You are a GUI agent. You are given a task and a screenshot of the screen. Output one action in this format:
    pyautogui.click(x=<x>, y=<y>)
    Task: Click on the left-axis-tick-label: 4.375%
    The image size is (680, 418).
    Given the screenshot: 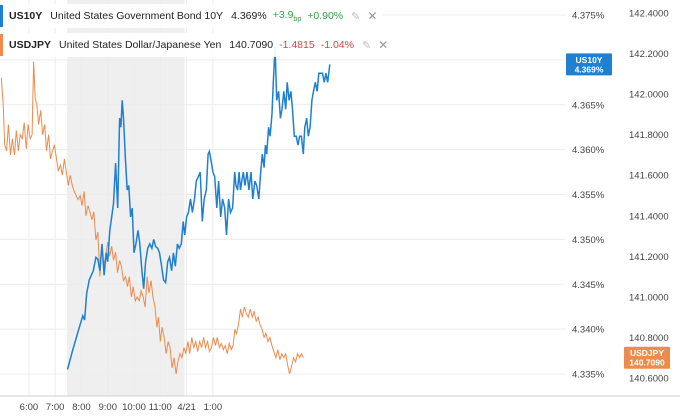 What is the action you would take?
    pyautogui.click(x=588, y=16)
    